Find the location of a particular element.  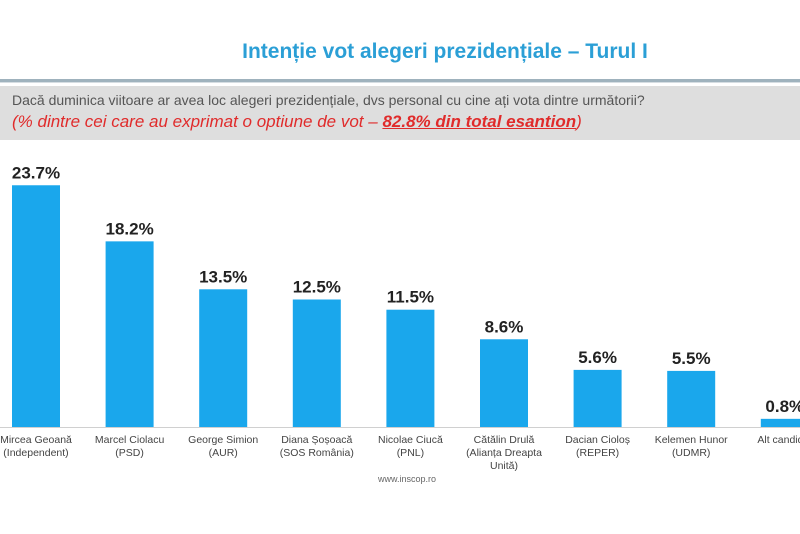

category-label: (SOS România) is located at coordinates (317, 453).